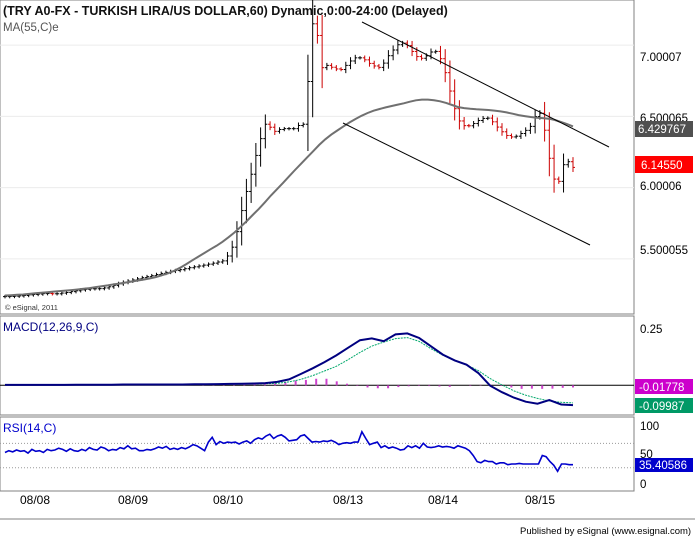 This screenshot has width=695, height=540. Describe the element at coordinates (651, 330) in the screenshot. I see `macd-tick-label: 0.25` at that location.